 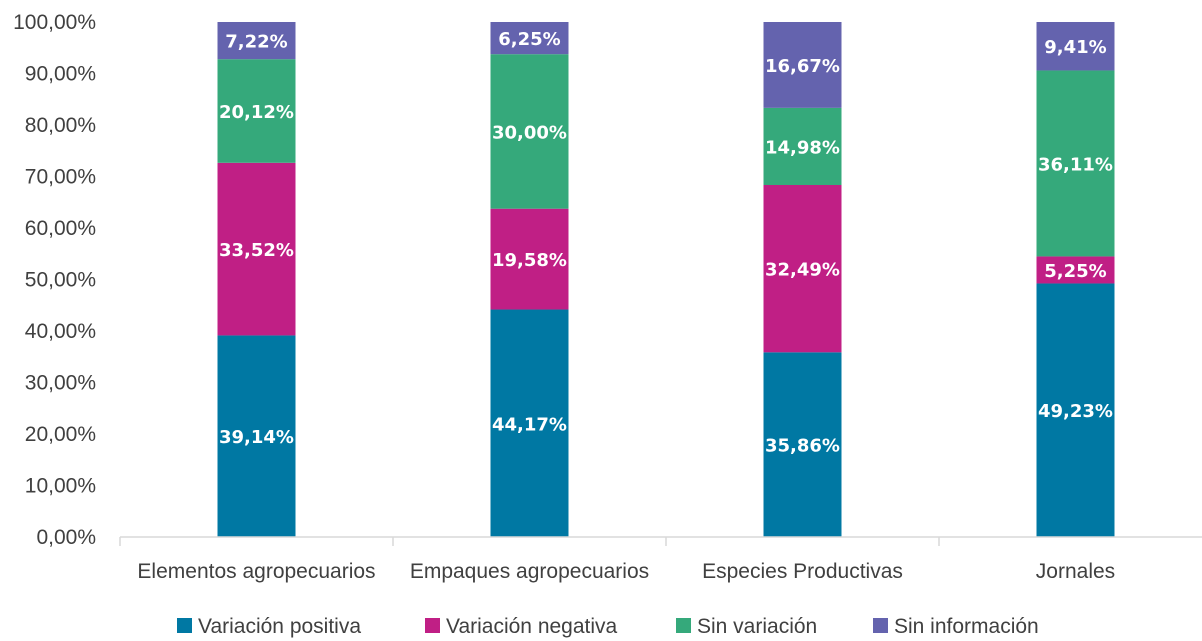 What do you see at coordinates (966, 626) in the screenshot?
I see `legend-label: Sin información` at bounding box center [966, 626].